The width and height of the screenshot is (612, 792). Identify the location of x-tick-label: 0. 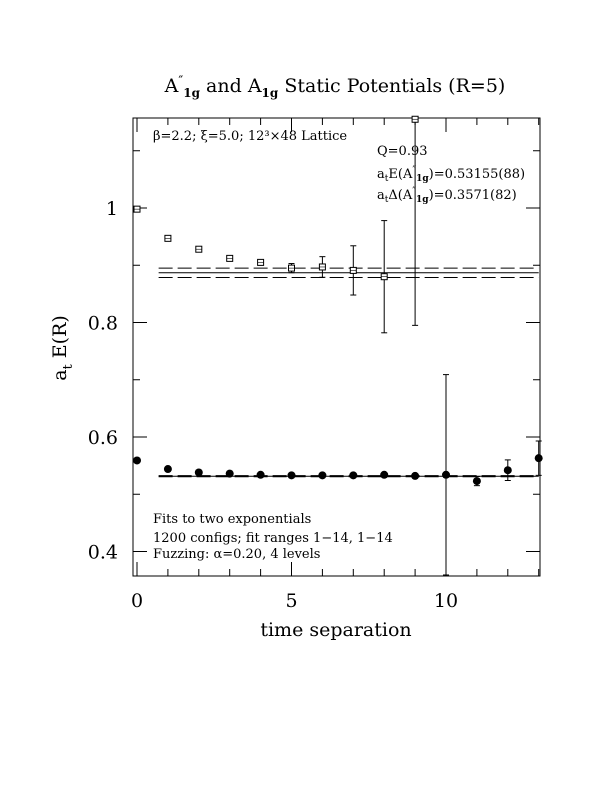
(137, 601).